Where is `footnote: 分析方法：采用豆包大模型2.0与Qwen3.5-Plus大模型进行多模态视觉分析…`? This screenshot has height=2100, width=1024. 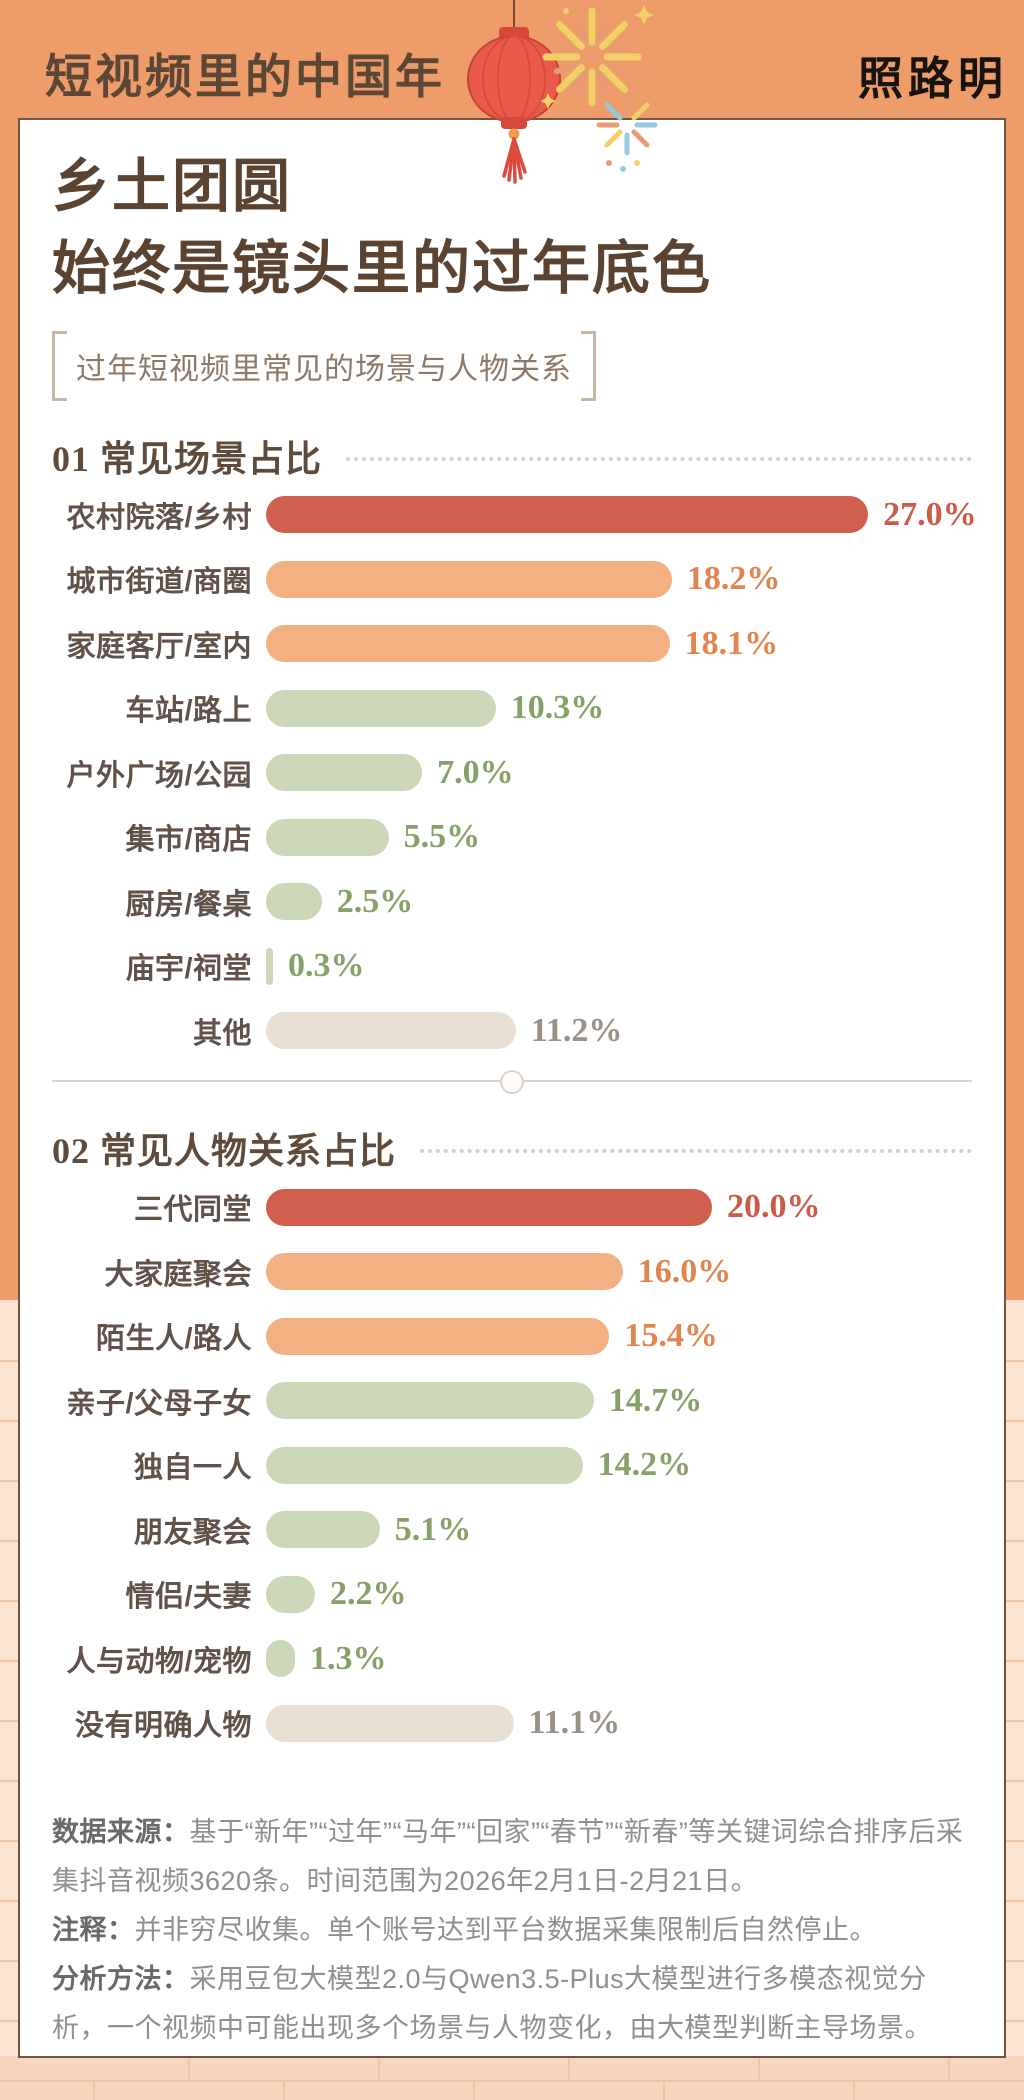
footnote: 分析方法：采用豆包大模型2.0与Qwen3.5-Plus大模型进行多模态视觉分析… is located at coordinates (512, 2004).